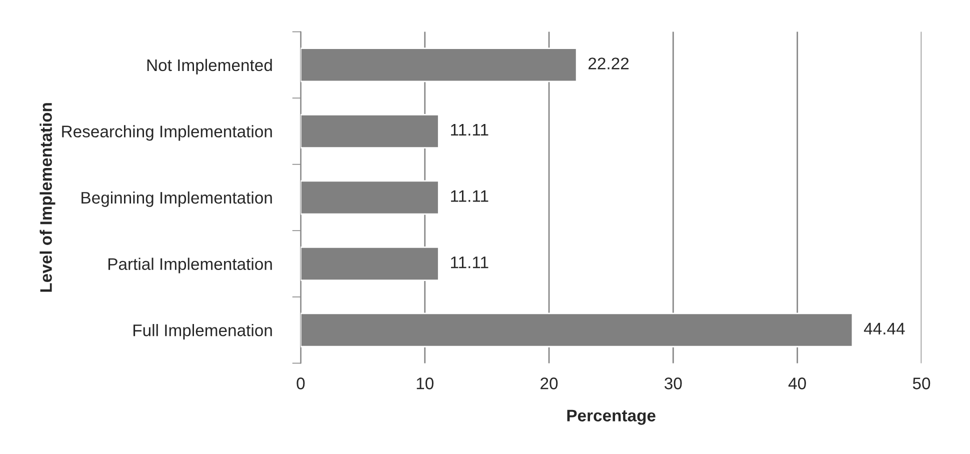 Image resolution: width=970 pixels, height=454 pixels. What do you see at coordinates (300, 384) in the screenshot?
I see `x-tick-label: 0` at bounding box center [300, 384].